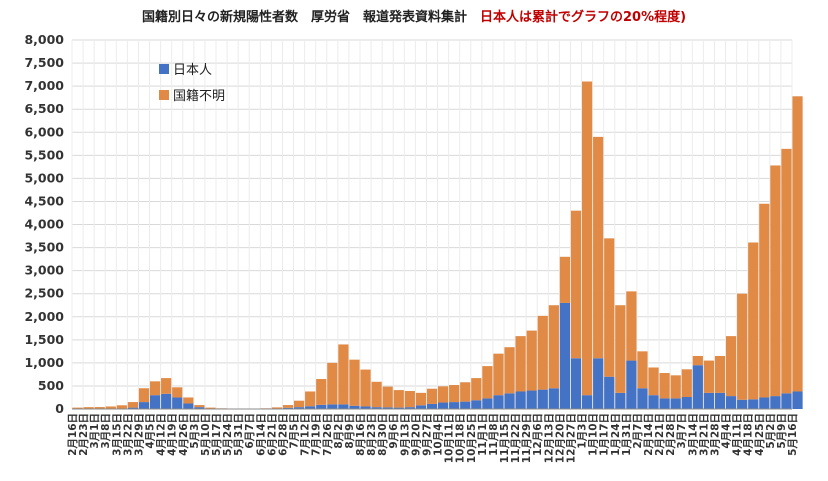  I want to click on x-tick-label: 4月5日, so click(151, 431).